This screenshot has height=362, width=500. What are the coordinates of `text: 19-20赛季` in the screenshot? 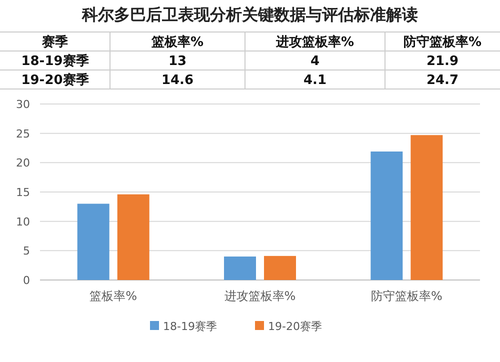 It's located at (55, 80).